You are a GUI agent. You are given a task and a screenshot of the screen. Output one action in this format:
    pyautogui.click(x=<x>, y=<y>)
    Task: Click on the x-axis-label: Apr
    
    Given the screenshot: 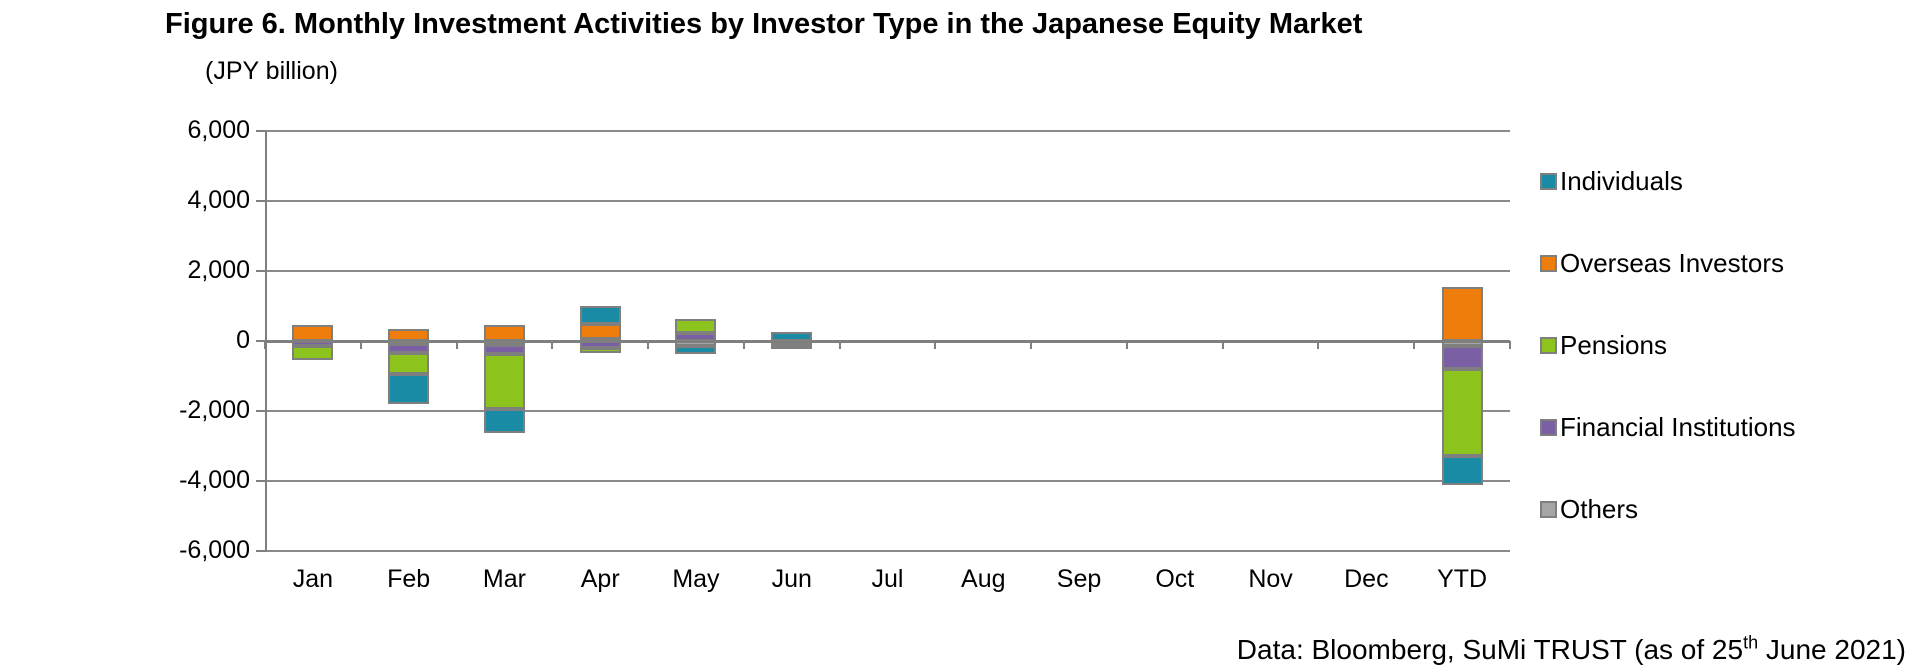 What is the action you would take?
    pyautogui.click(x=600, y=579)
    